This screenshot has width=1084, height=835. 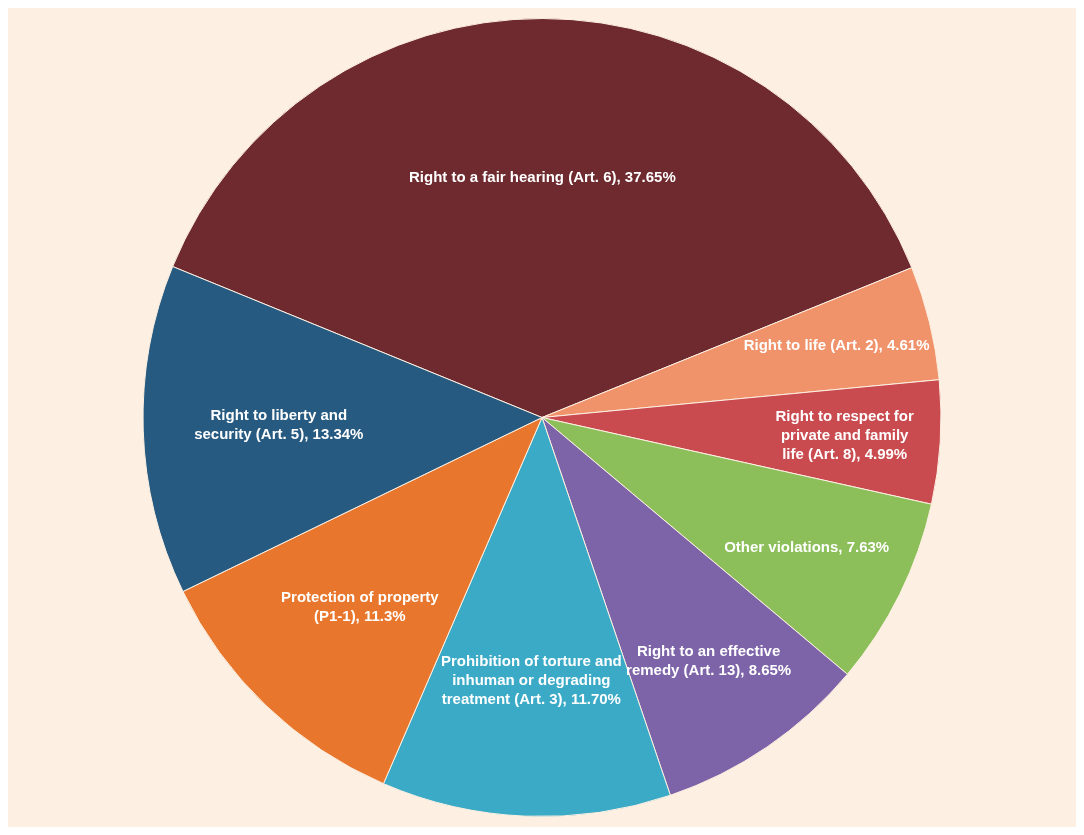 I want to click on slice-label: Right to liberty and security (Art. 5), 13.34%, so click(x=279, y=424).